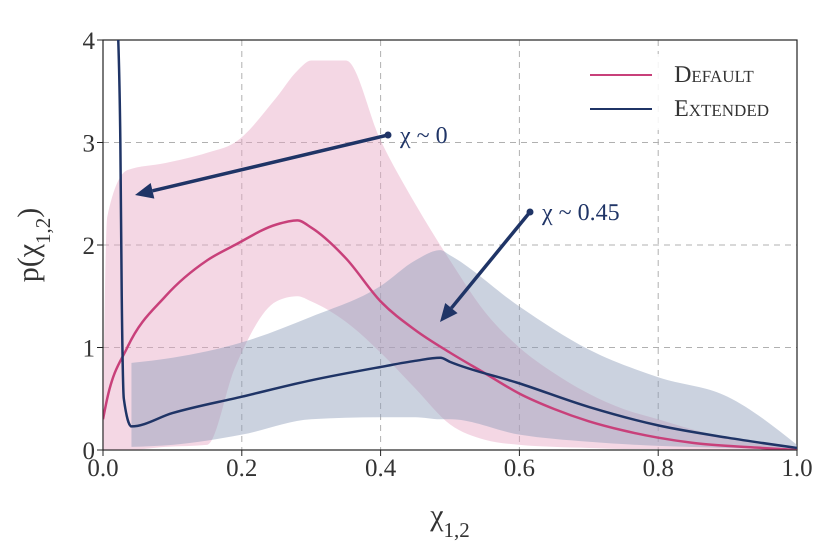 This screenshot has width=823, height=553. What do you see at coordinates (721, 109) in the screenshot?
I see `legend-label: Extended` at bounding box center [721, 109].